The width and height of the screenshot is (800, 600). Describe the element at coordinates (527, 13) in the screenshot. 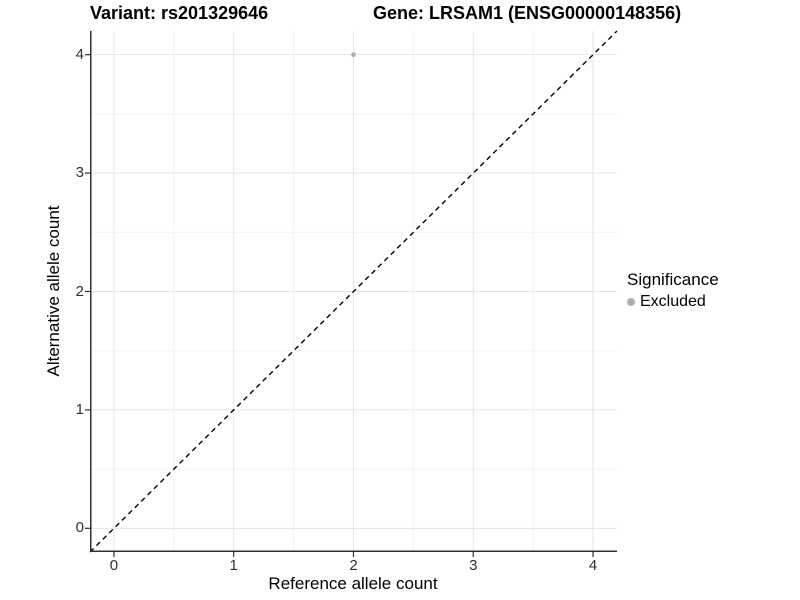

I see `plot-title-gene: Gene: LRSAM1 (ENSG00000148356)` at that location.